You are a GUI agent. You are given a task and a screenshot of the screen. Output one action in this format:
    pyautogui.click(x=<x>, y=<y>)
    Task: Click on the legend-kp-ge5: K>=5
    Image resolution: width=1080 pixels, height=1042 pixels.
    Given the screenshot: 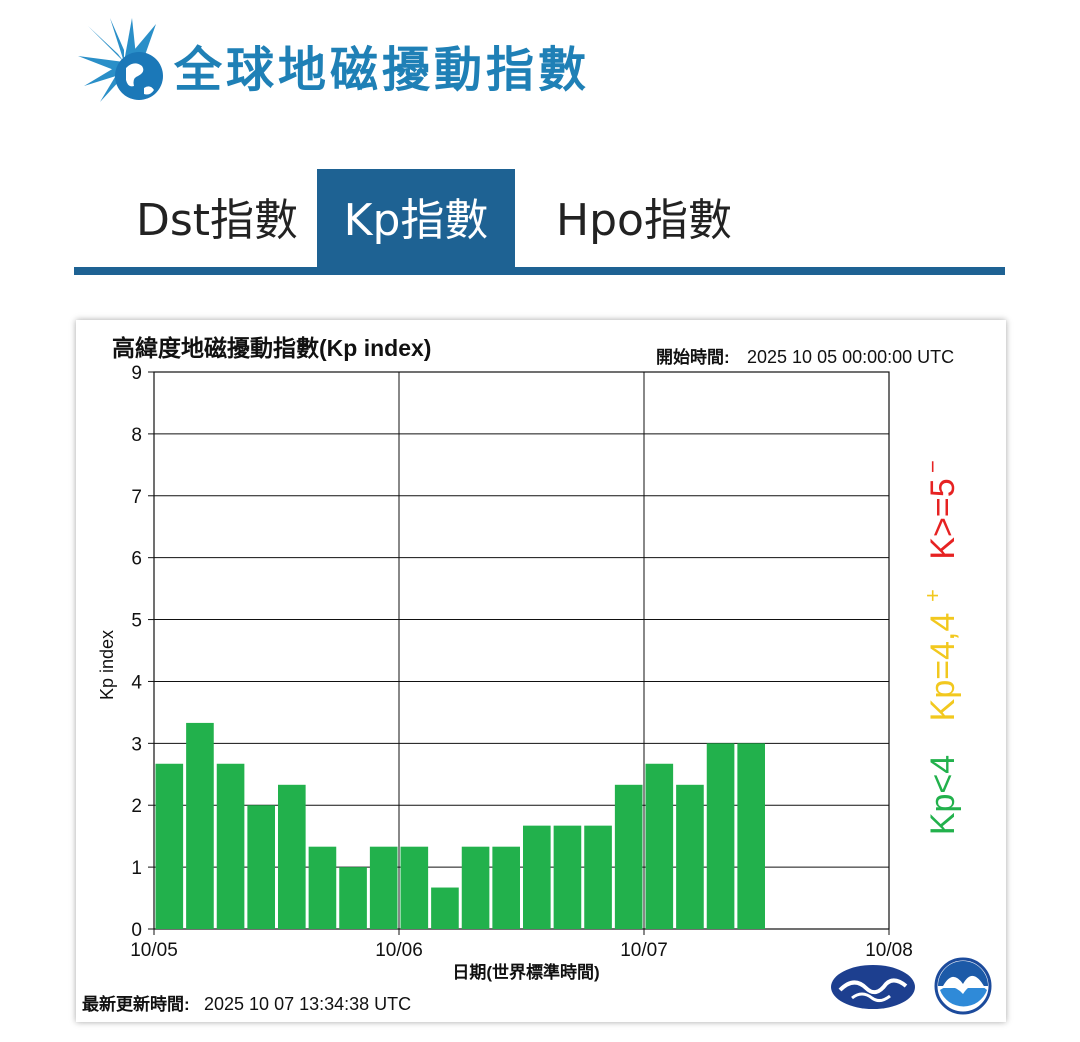 What is the action you would take?
    pyautogui.click(x=943, y=518)
    